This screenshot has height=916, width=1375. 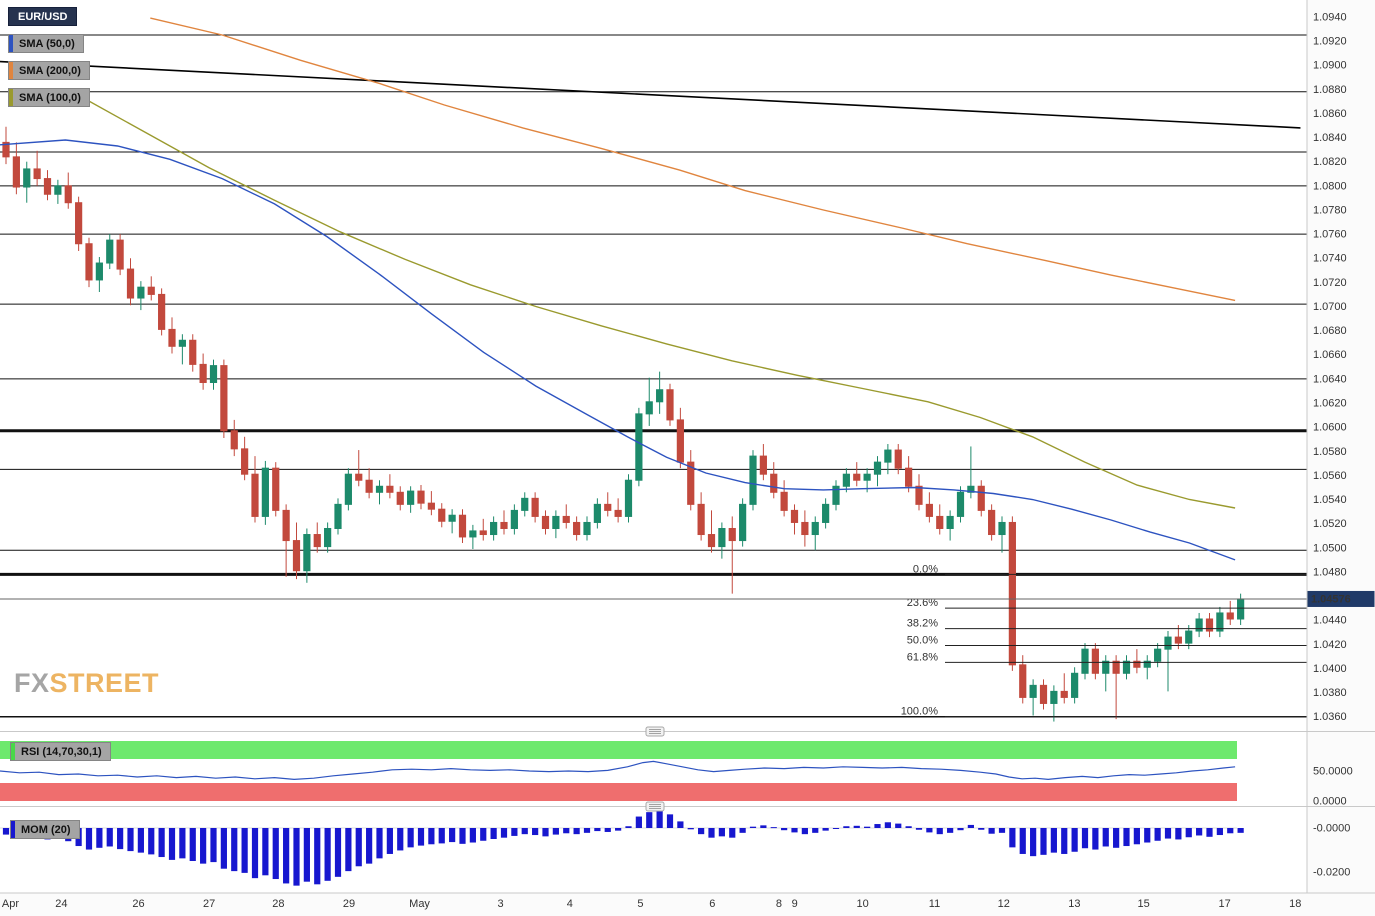 I want to click on indicator-badge-mom: MOM (20), so click(x=45, y=829).